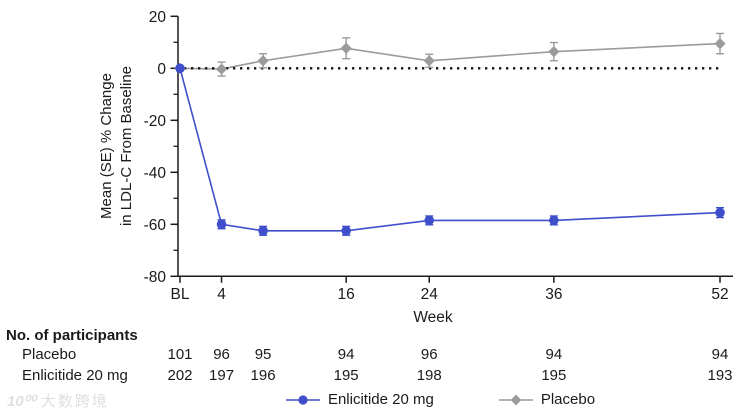  What do you see at coordinates (72, 335) in the screenshot?
I see `participants-table-title: No. of participants` at bounding box center [72, 335].